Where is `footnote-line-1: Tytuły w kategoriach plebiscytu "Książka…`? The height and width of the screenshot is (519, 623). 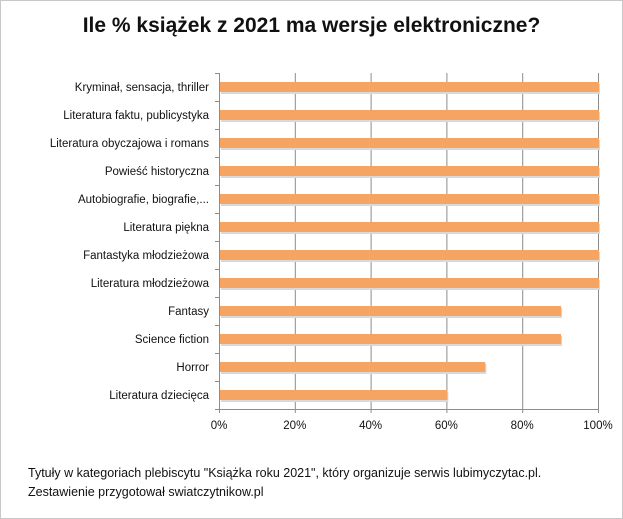 footnote-line-1: Tytuły w kategoriach plebiscytu "Książka… is located at coordinates (285, 473).